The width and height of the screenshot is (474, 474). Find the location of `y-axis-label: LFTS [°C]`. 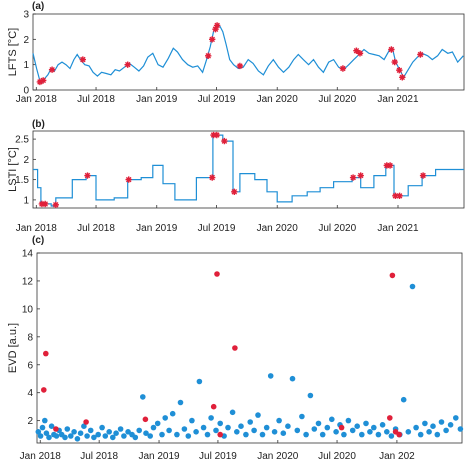

y-axis-label: LFTS [°C] is located at coordinates (13, 52).